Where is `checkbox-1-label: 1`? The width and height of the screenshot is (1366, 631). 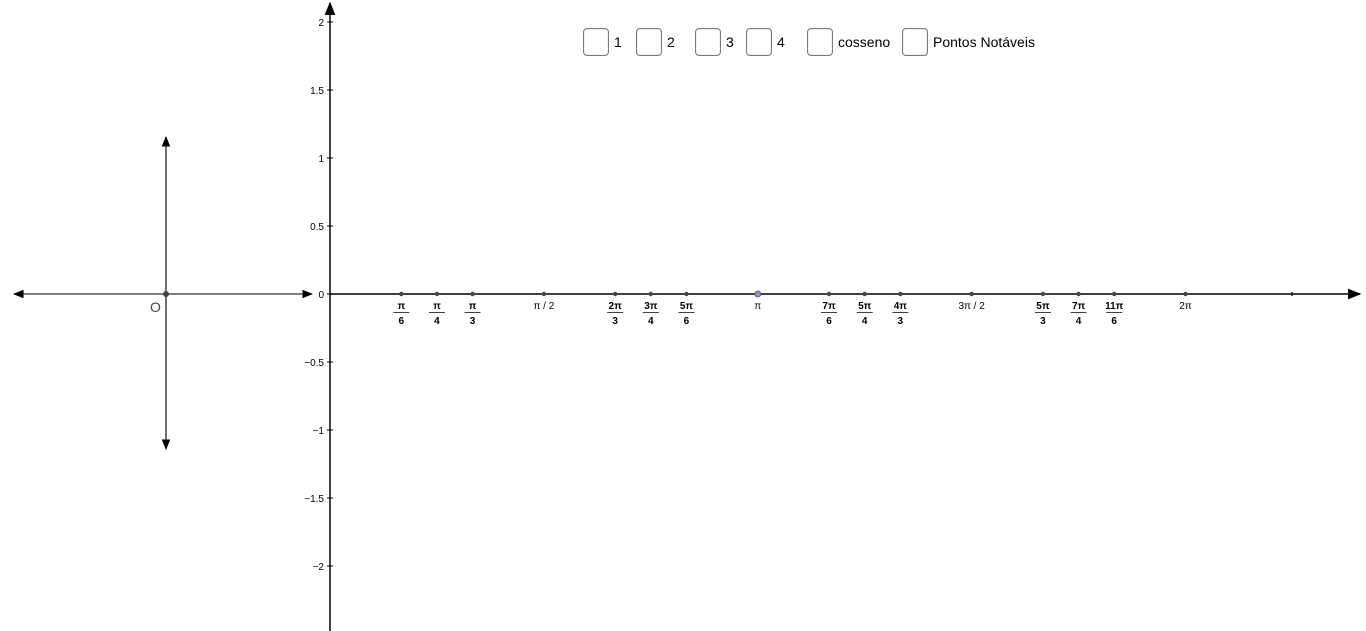 checkbox-1-label: 1 is located at coordinates (618, 42).